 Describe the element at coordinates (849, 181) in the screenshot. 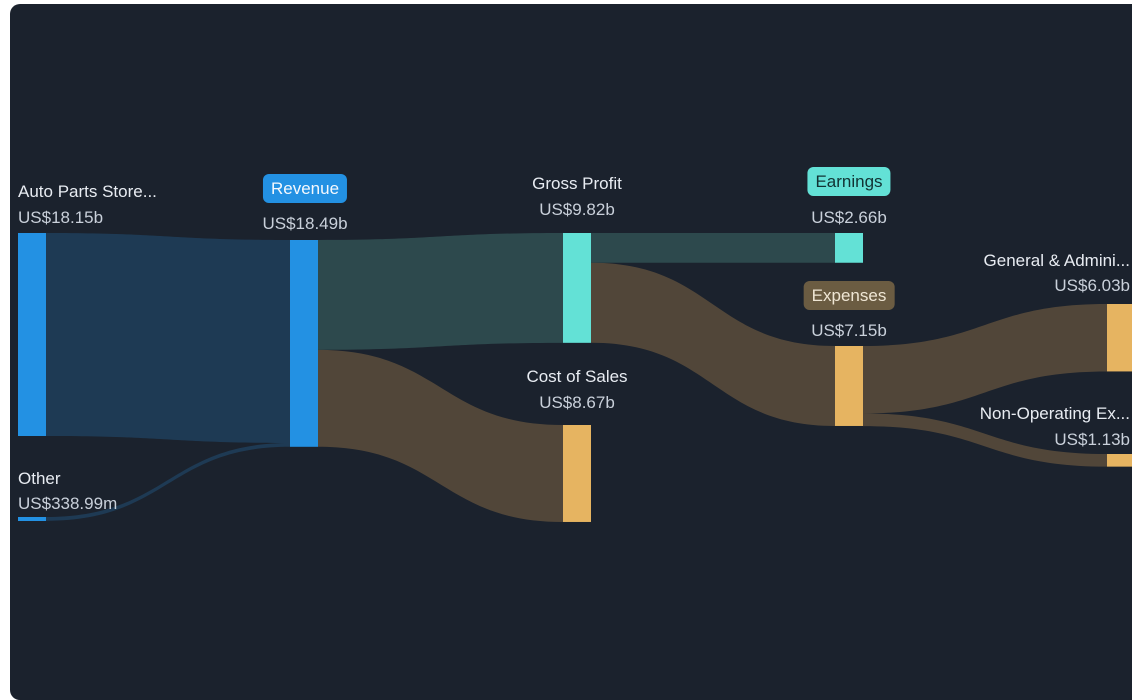

I see `node-label-earnings: Earnings` at that location.